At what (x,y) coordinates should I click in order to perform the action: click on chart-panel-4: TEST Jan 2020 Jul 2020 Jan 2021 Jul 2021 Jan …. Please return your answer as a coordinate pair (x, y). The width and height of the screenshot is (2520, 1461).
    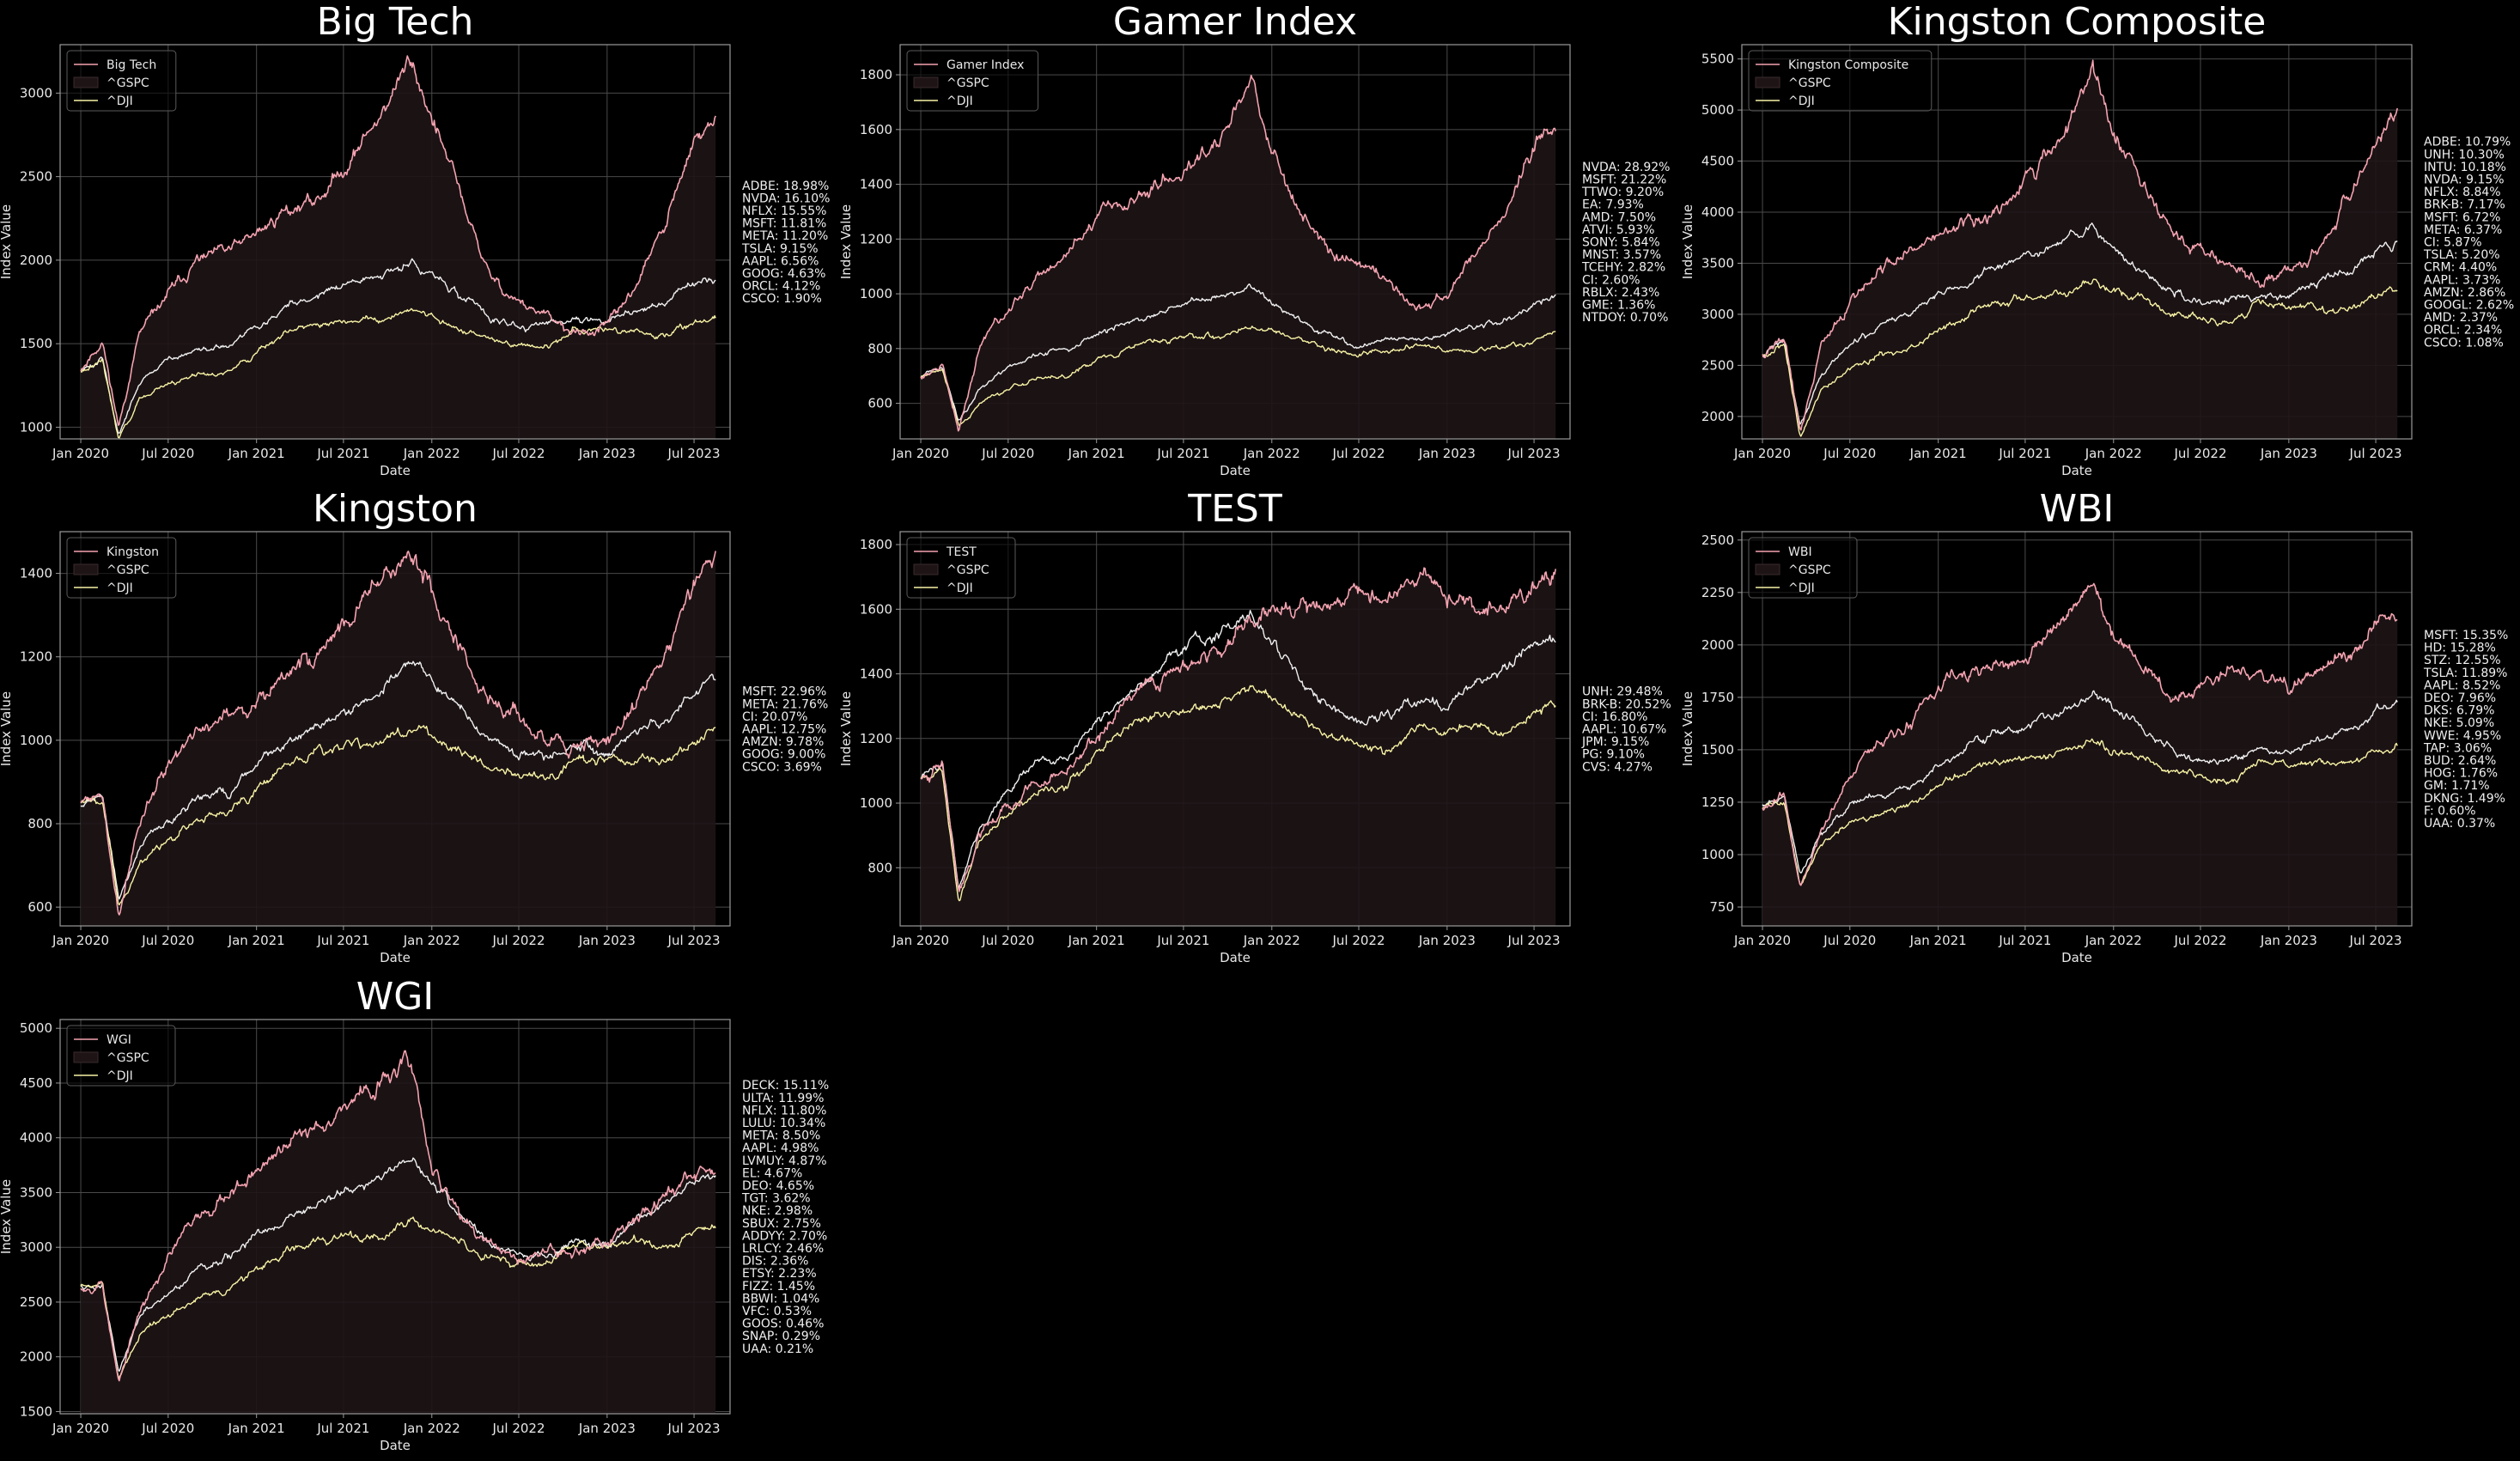
    Looking at the image, I should click on (1255, 726).